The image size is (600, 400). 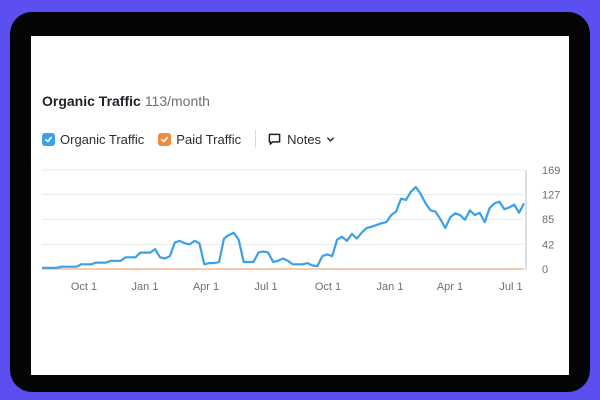 I want to click on notes-label: Notes, so click(x=304, y=139).